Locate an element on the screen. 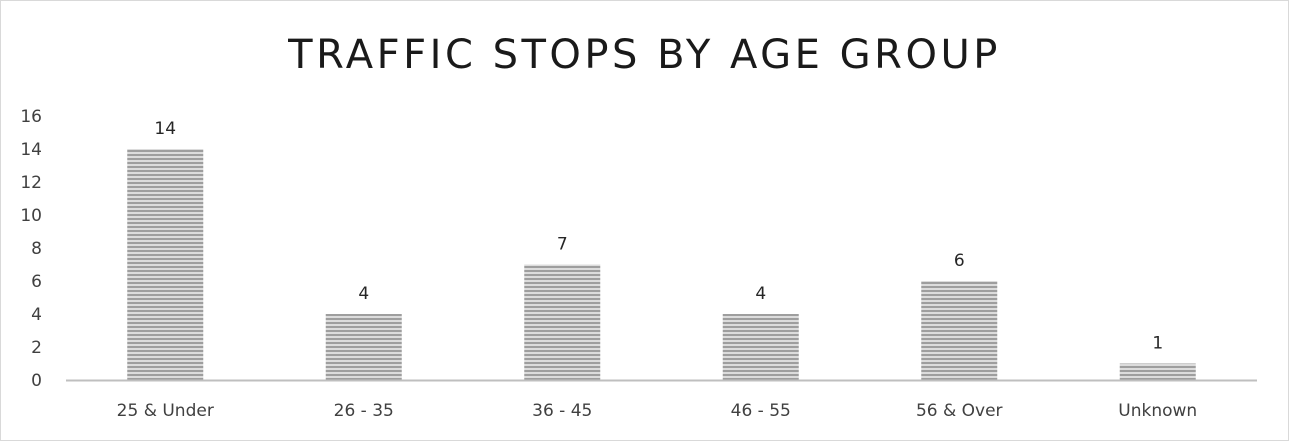 The width and height of the screenshot is (1289, 441). y-tick-label: 6 is located at coordinates (36, 282).